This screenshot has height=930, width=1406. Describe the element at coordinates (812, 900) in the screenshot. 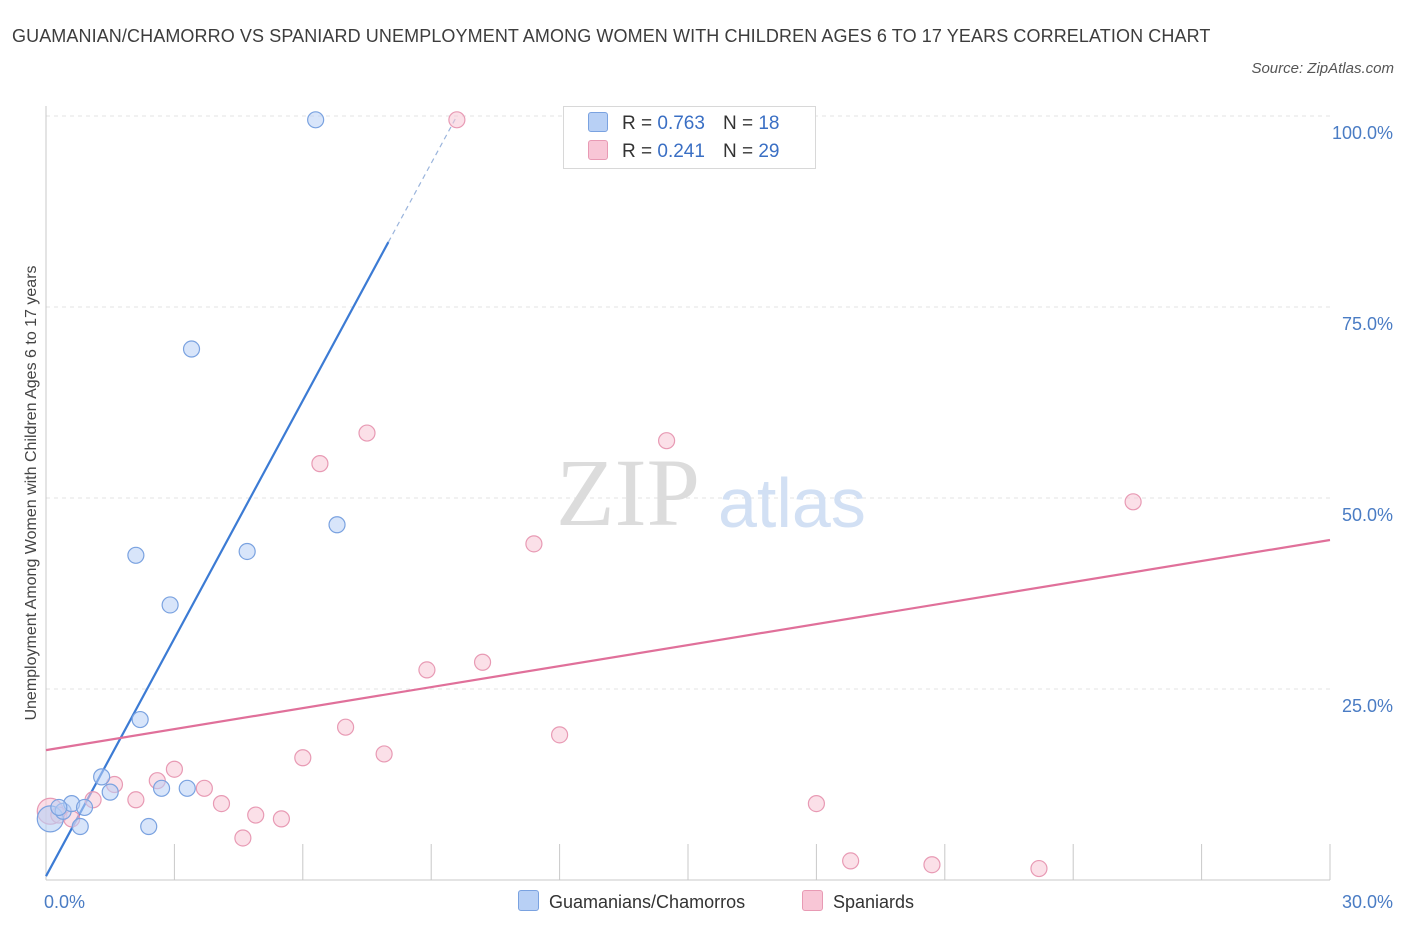

I see `spaniards-legend-swatch` at that location.